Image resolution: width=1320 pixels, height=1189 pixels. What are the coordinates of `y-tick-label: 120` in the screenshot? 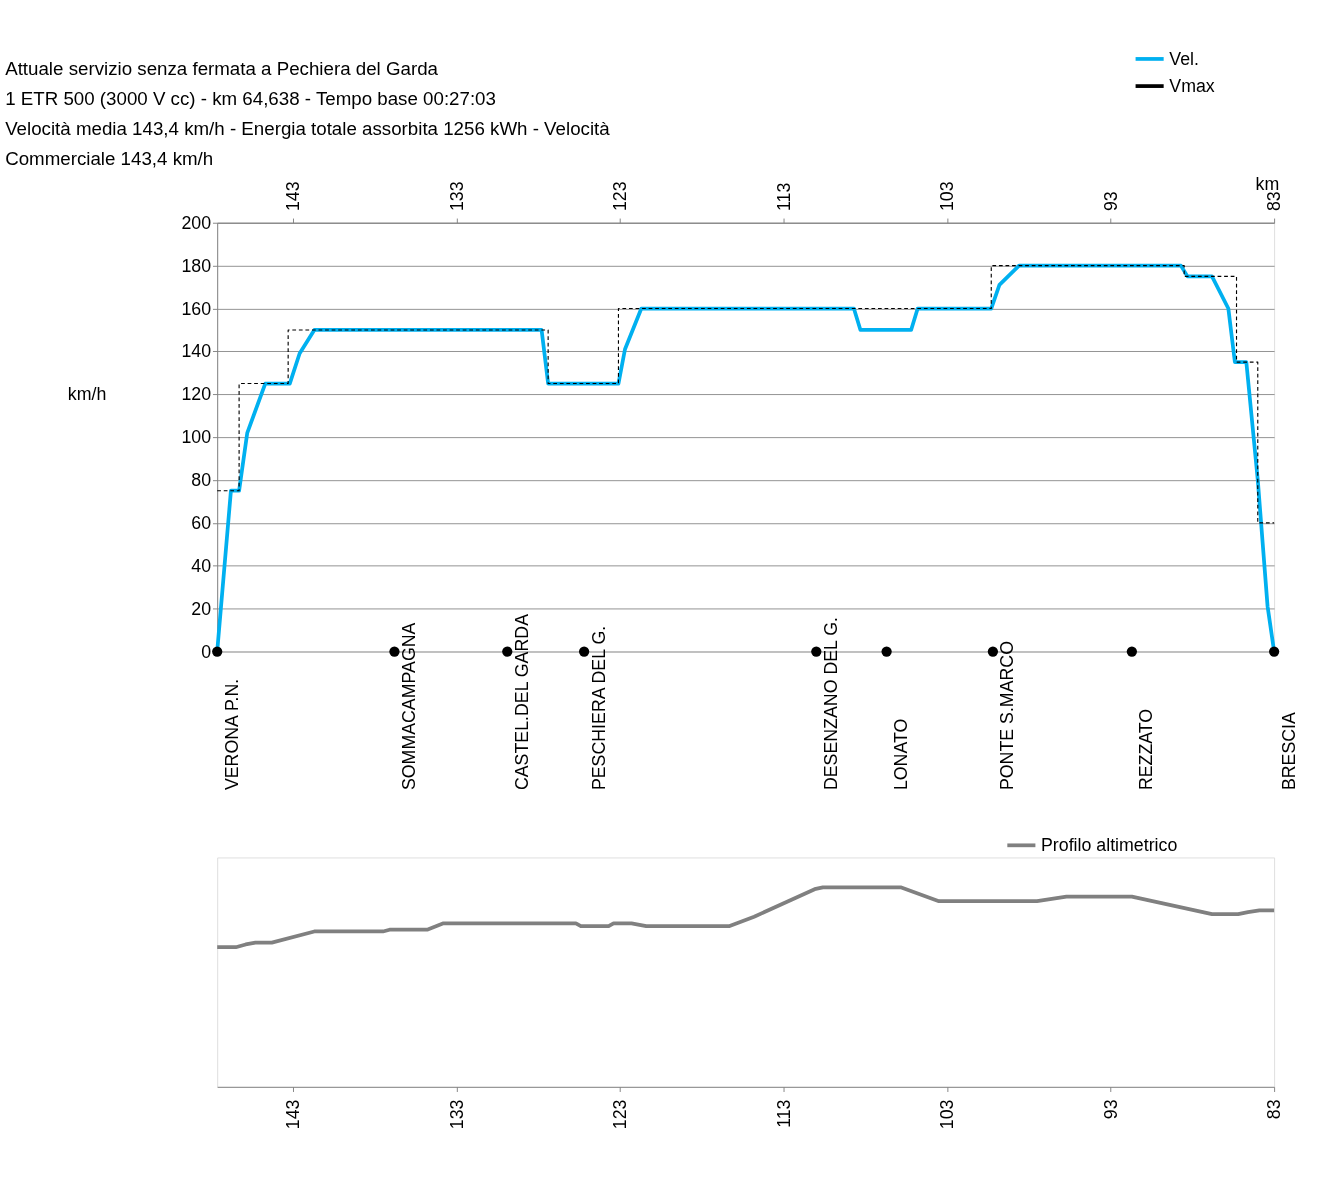 It's located at (196, 394).